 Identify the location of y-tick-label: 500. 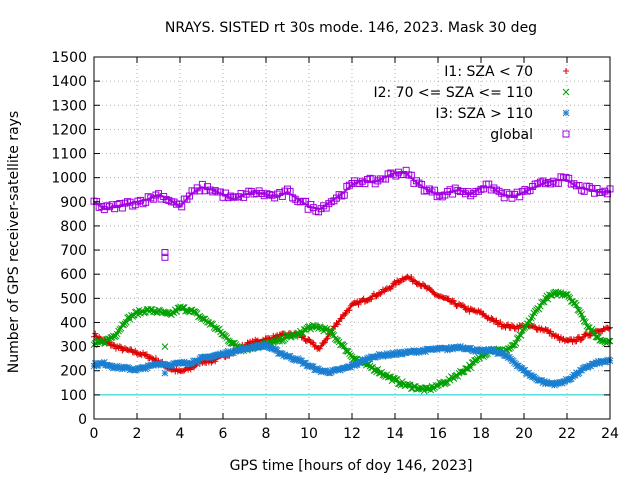
(73, 299).